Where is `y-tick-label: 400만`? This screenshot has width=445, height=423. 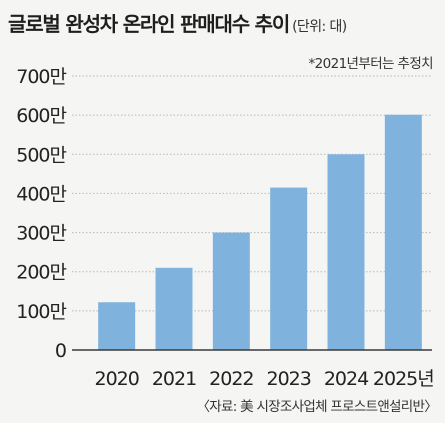
y-tick-label: 400만 is located at coordinates (41, 194).